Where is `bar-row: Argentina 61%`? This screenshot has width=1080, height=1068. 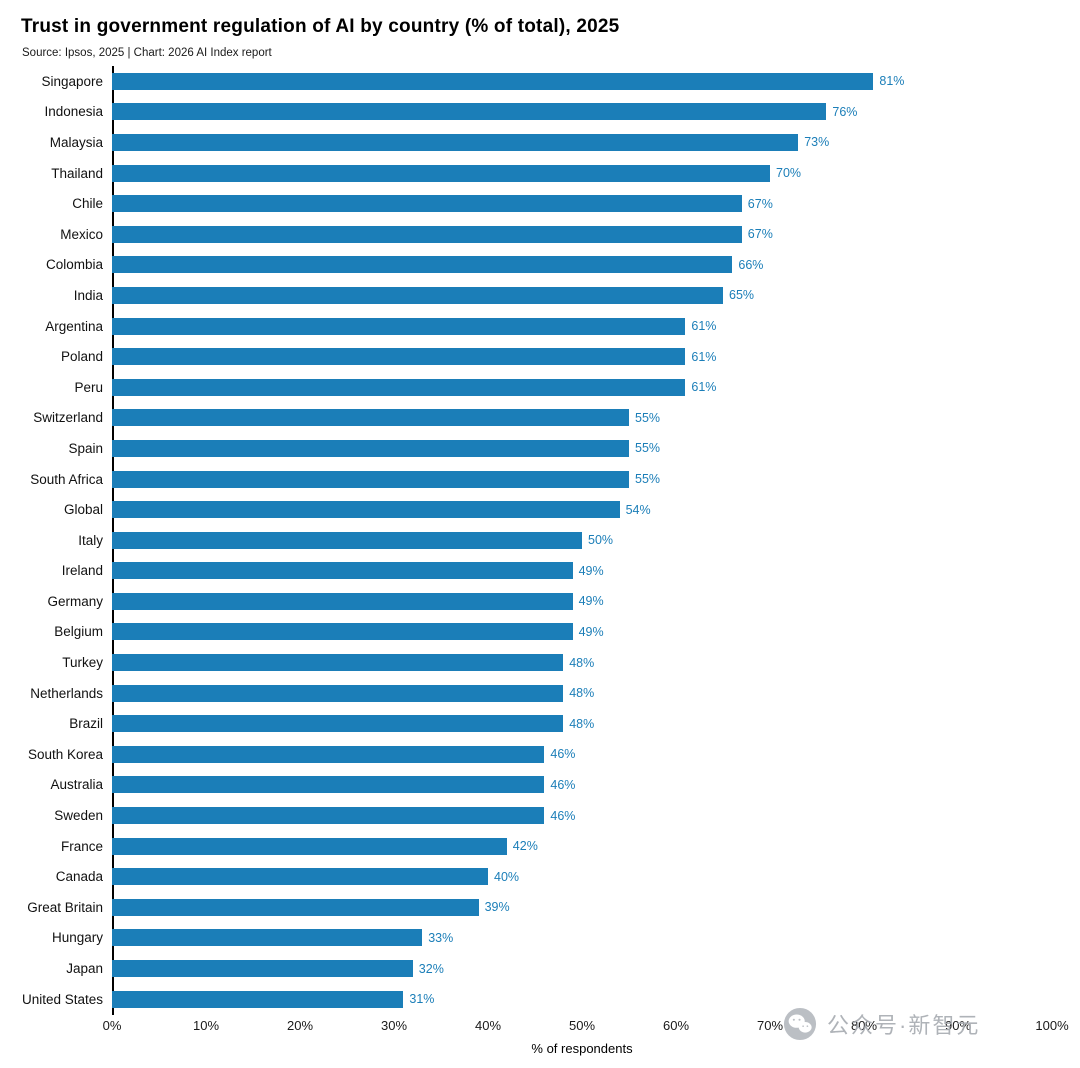 bar-row: Argentina 61% is located at coordinates (540, 326).